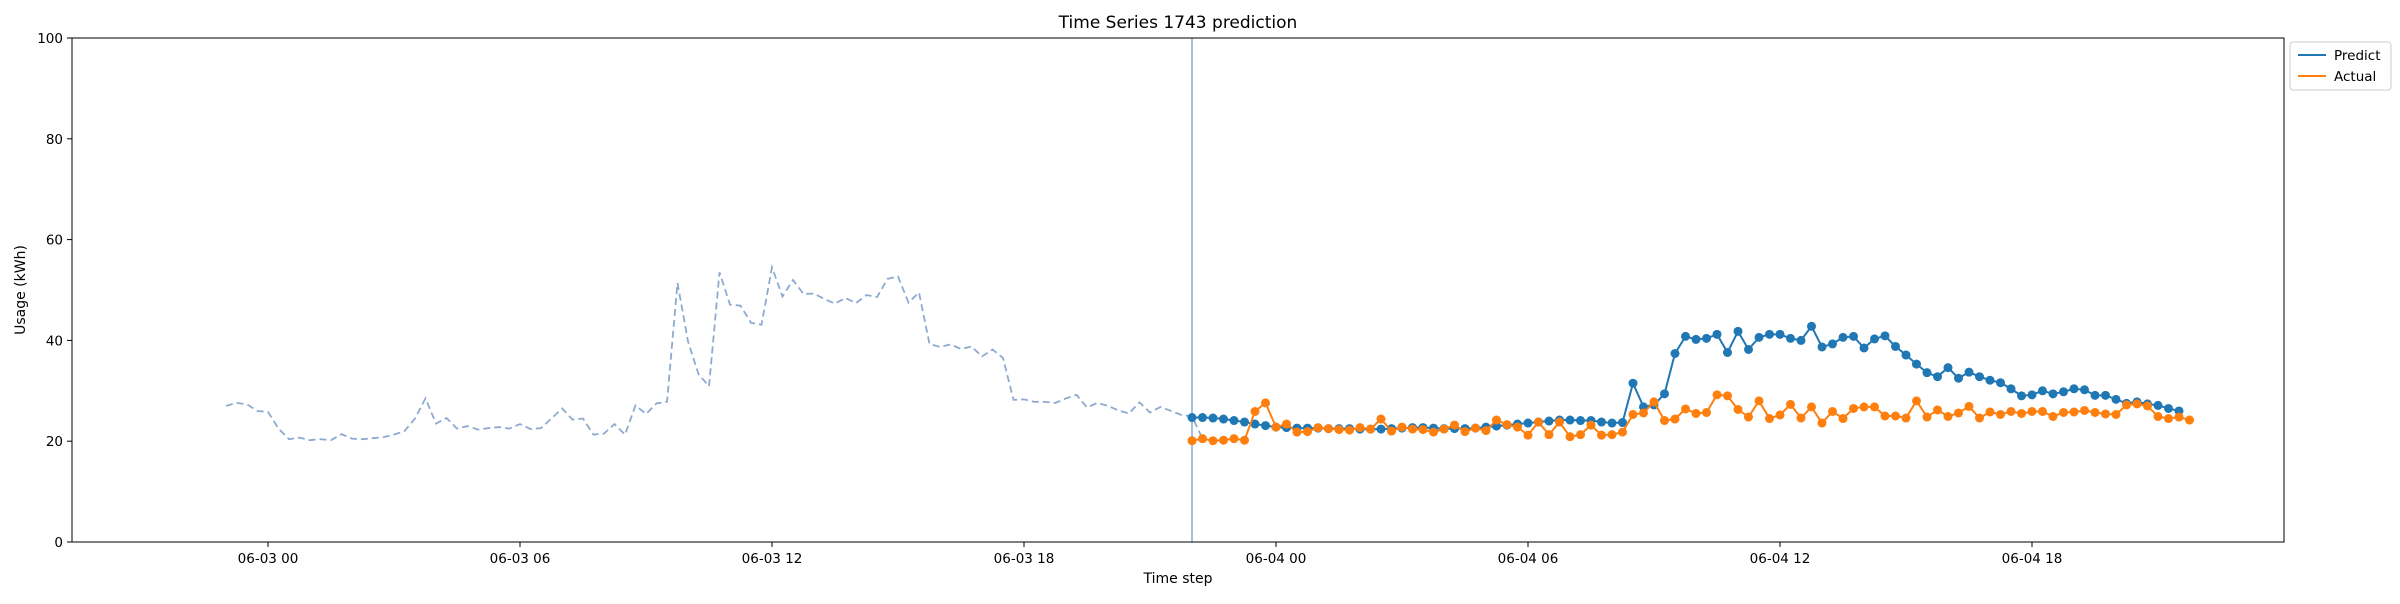 This screenshot has height=604, width=2400. What do you see at coordinates (2032, 559) in the screenshot?
I see `x-tick-label: 06-04 18` at bounding box center [2032, 559].